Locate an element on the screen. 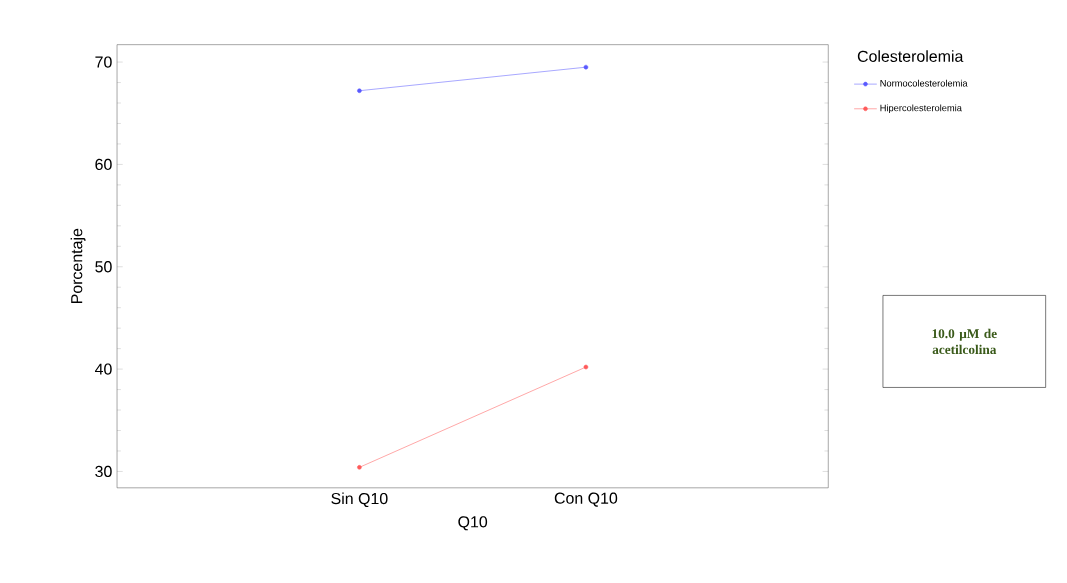 Image resolution: width=1067 pixels, height=583 pixels. legend-label: Normocolesterolemia is located at coordinates (924, 83).